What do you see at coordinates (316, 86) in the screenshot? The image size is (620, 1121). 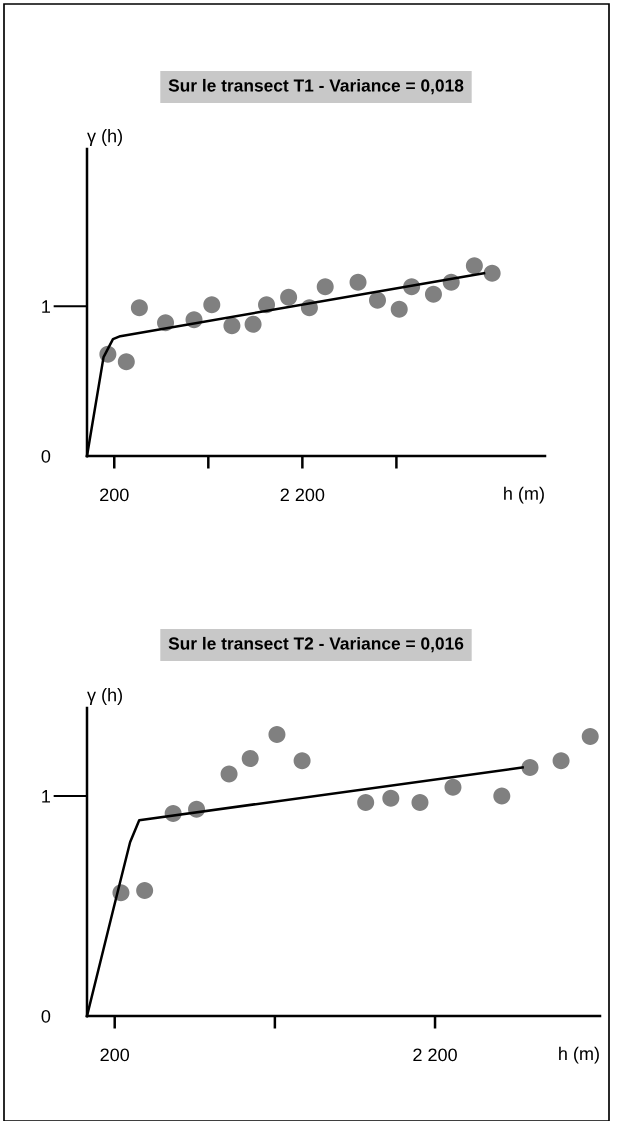 I see `chart-title: Sur le transect T1 - Variance = 0,018` at bounding box center [316, 86].